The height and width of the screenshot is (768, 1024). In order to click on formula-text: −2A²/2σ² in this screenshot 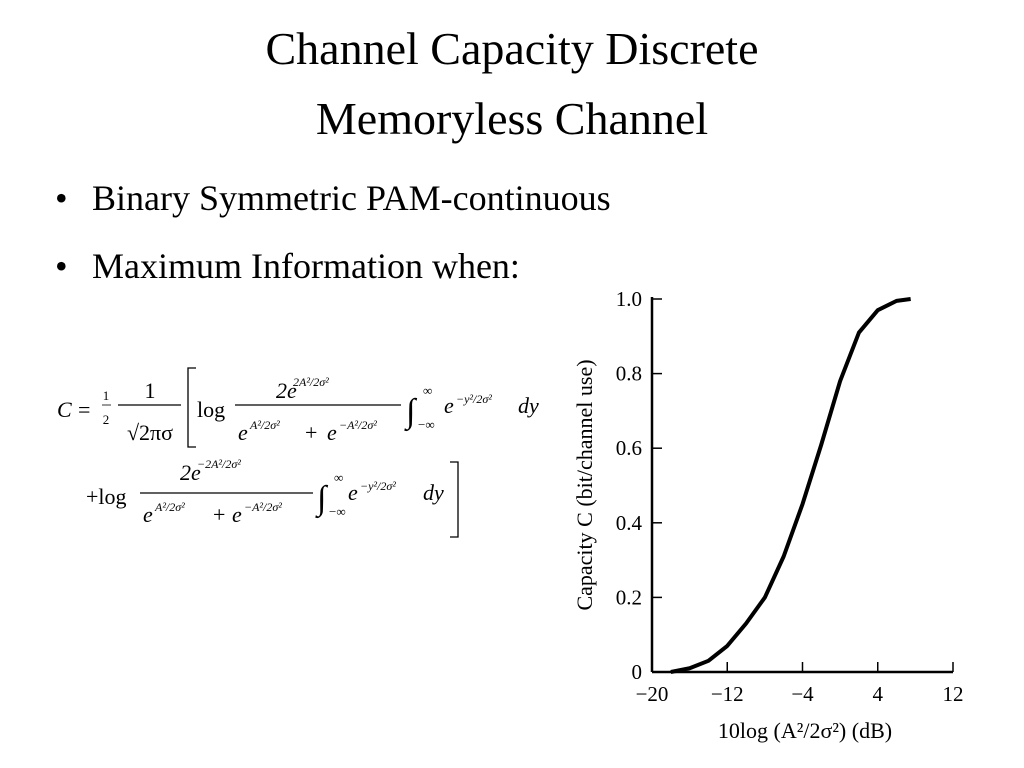, I will do `click(219, 464)`.